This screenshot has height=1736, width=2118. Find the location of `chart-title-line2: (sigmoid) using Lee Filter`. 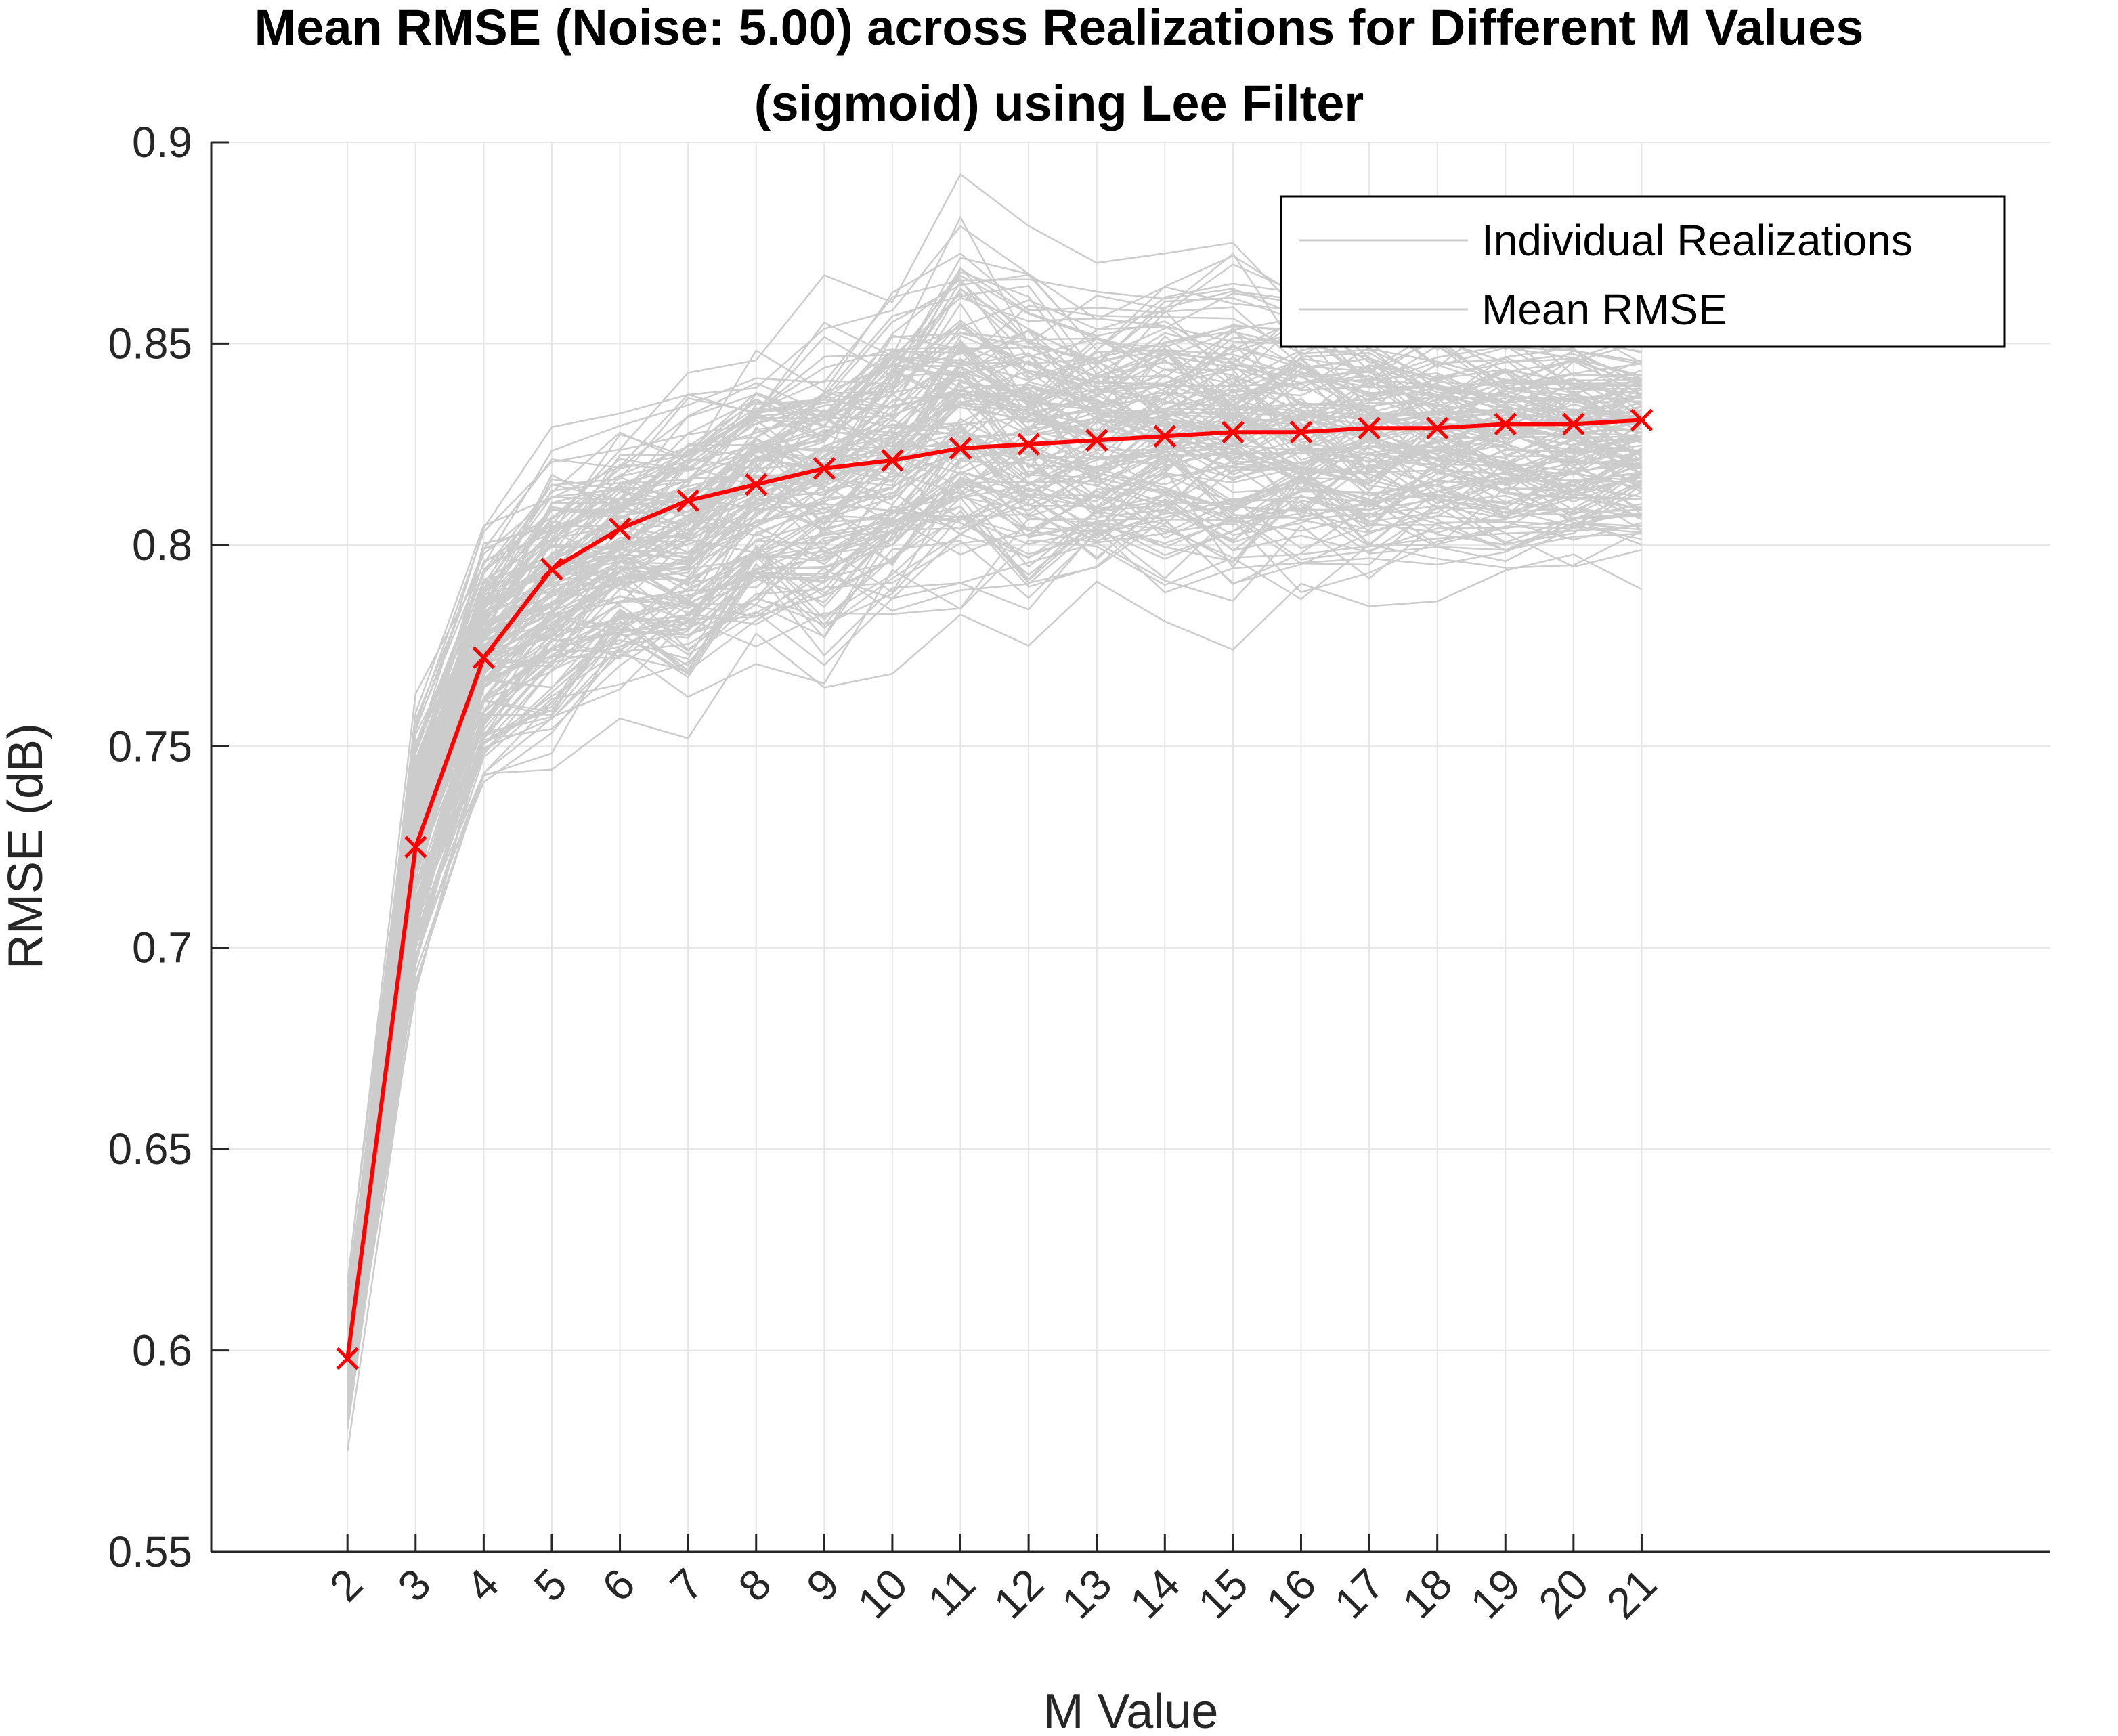

chart-title-line2: (sigmoid) using Lee Filter is located at coordinates (1059, 103).